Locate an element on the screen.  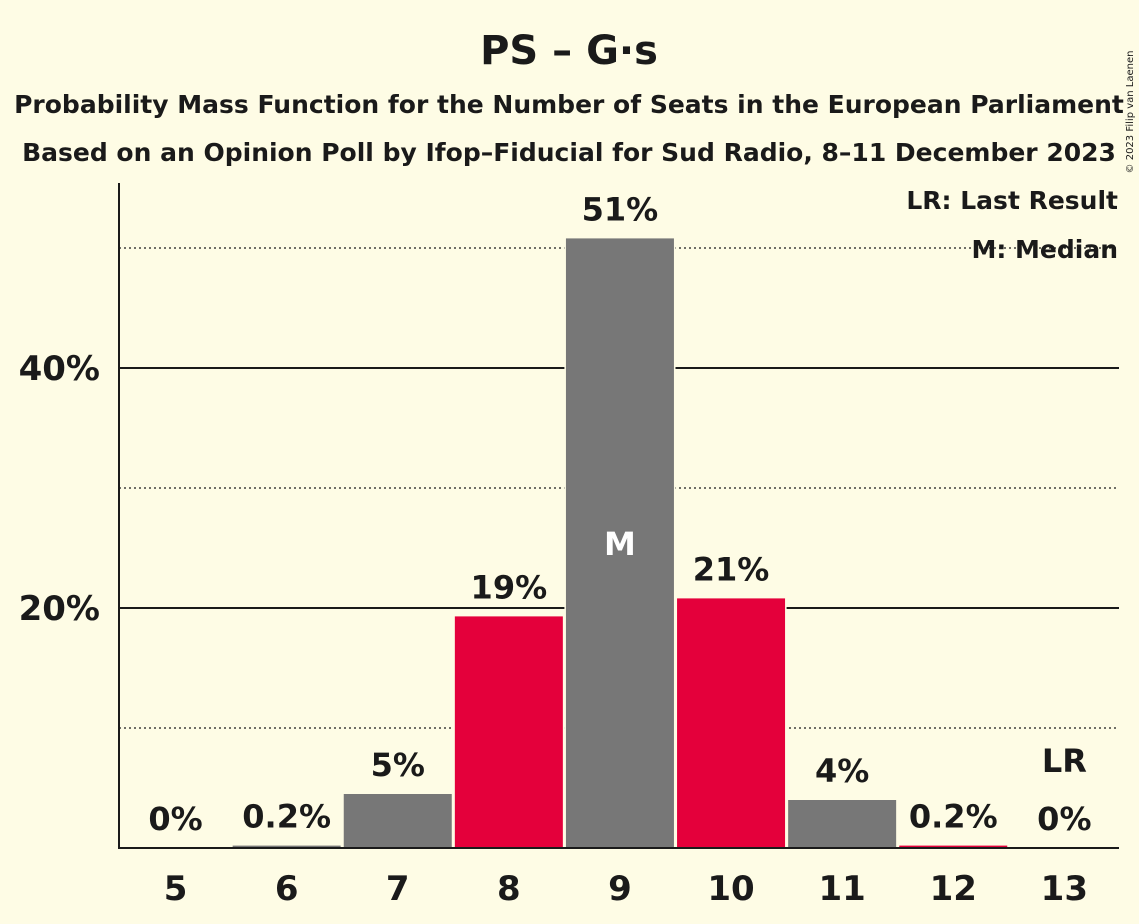
x-tick-label: 7 is located at coordinates (398, 889).